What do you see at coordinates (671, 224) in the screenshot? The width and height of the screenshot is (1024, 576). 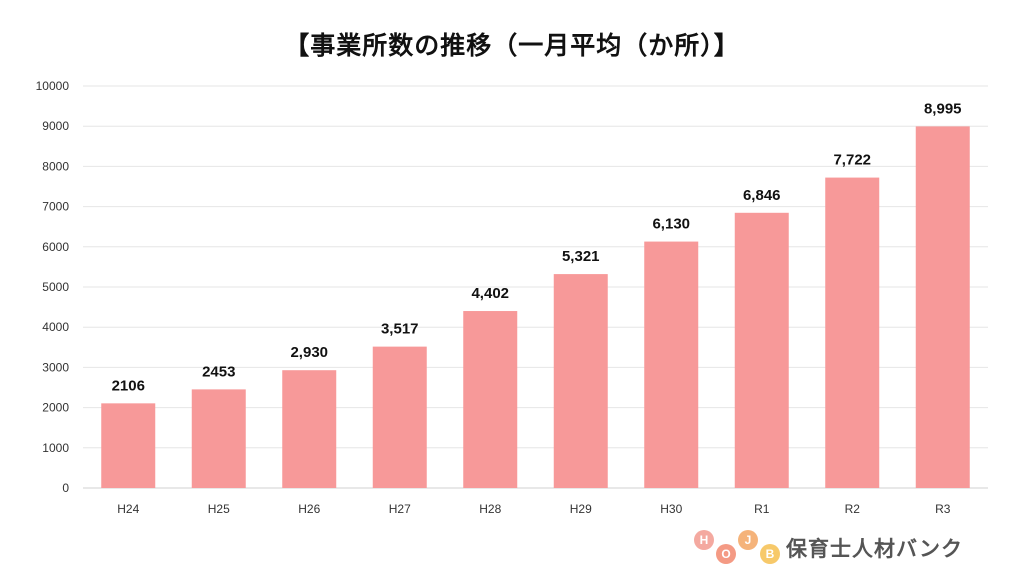 I see `data-label: 6,130` at bounding box center [671, 224].